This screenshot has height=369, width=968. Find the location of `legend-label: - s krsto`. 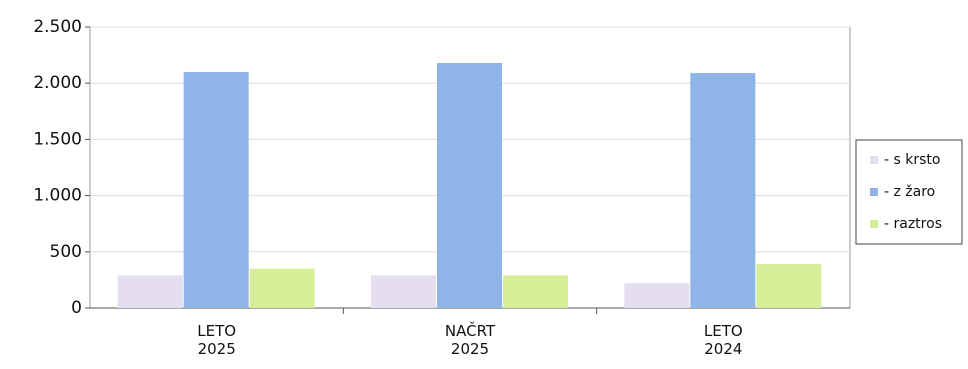

legend-label: - s krsto is located at coordinates (912, 160).